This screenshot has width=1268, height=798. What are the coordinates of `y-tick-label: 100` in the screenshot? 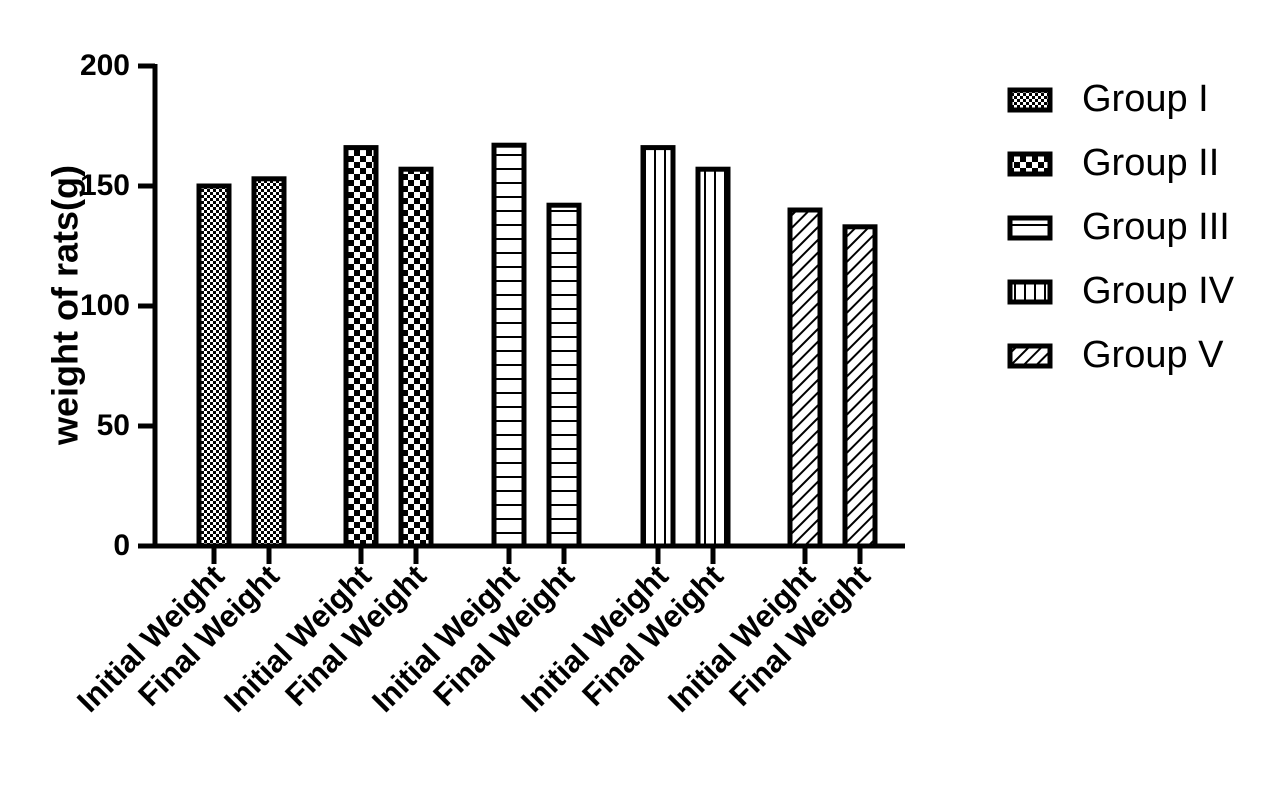 It's located at (105, 305).